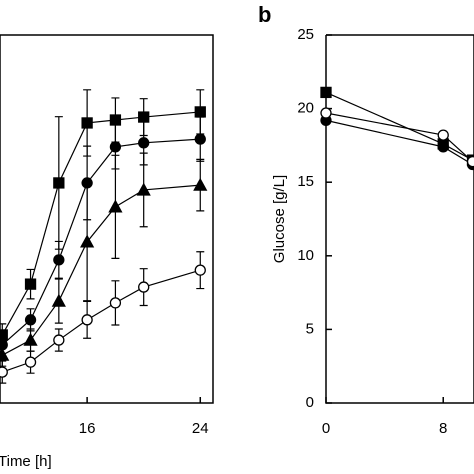  I want to click on x-tick-label: 8, so click(443, 428).